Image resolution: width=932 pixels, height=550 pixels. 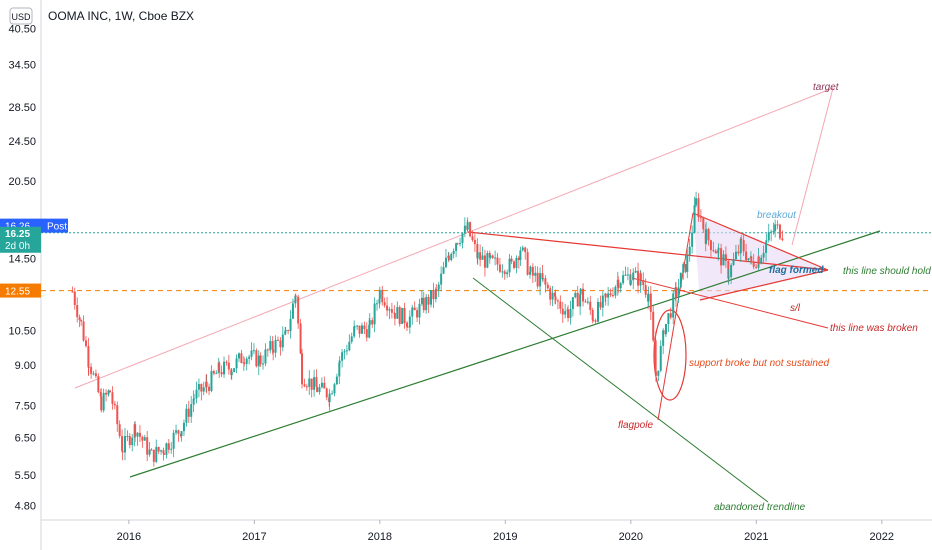 I want to click on annotation-breakout: breakout, so click(x=777, y=215).